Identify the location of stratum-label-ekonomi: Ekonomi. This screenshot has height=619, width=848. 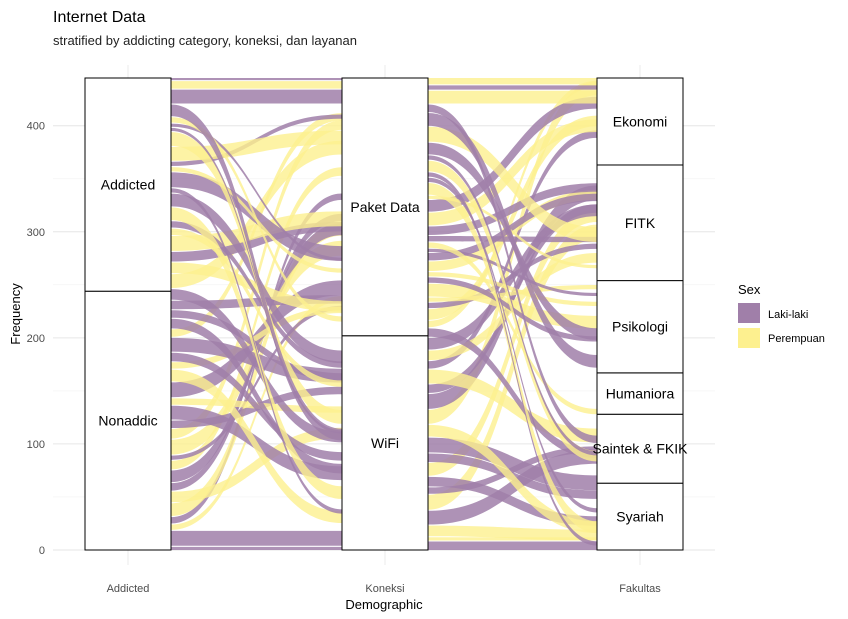
(640, 121).